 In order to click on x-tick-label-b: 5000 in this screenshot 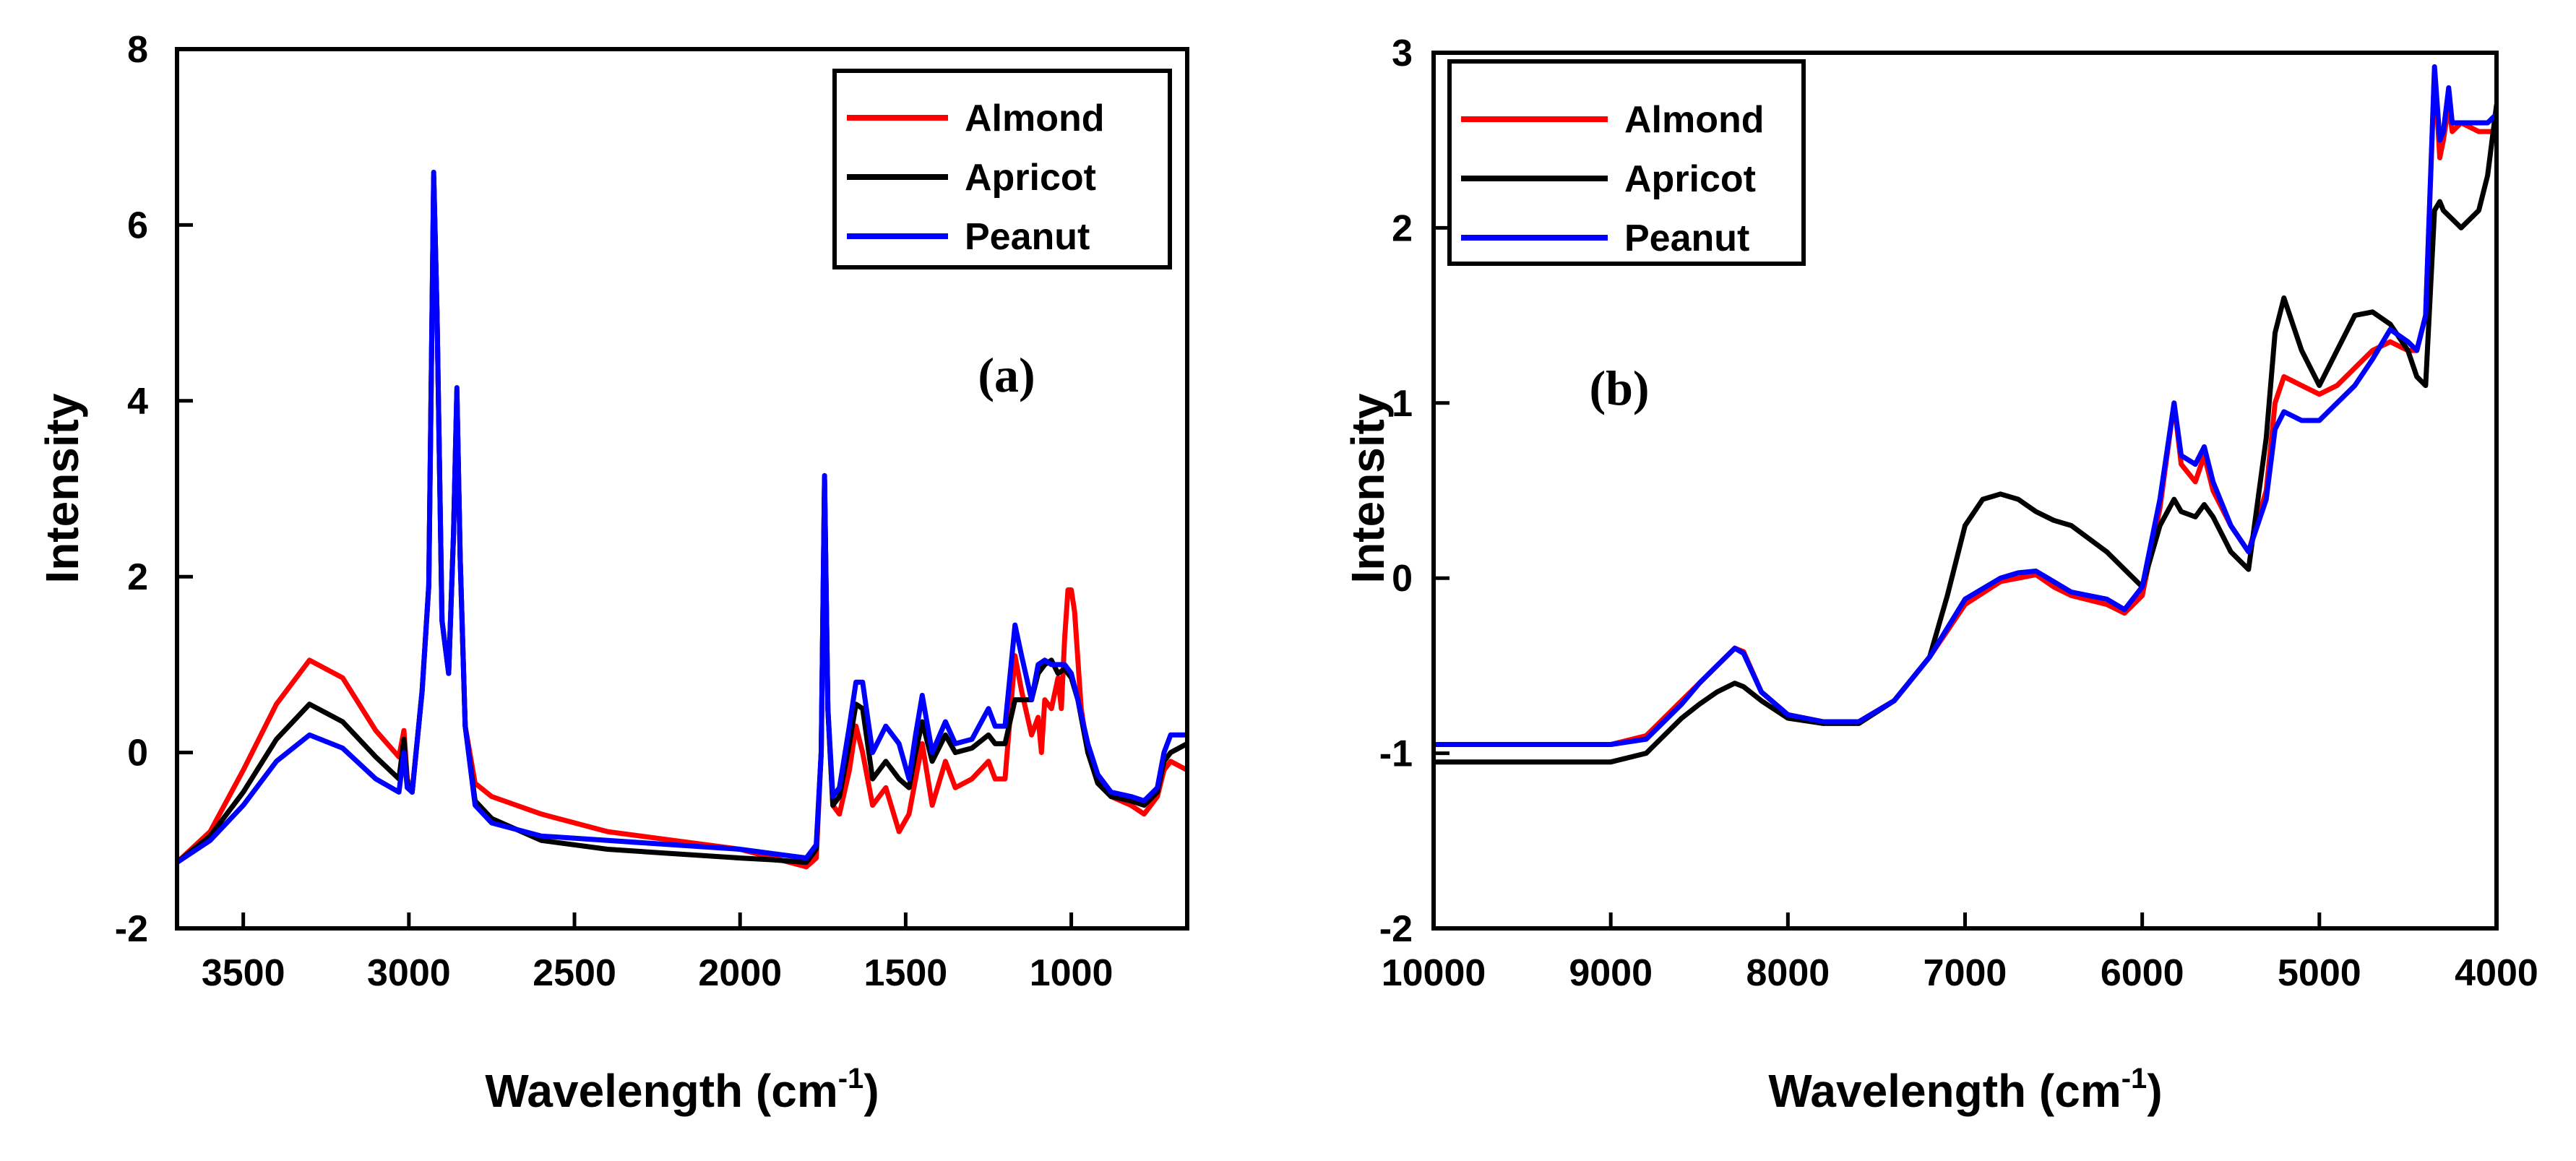, I will do `click(2319, 973)`.